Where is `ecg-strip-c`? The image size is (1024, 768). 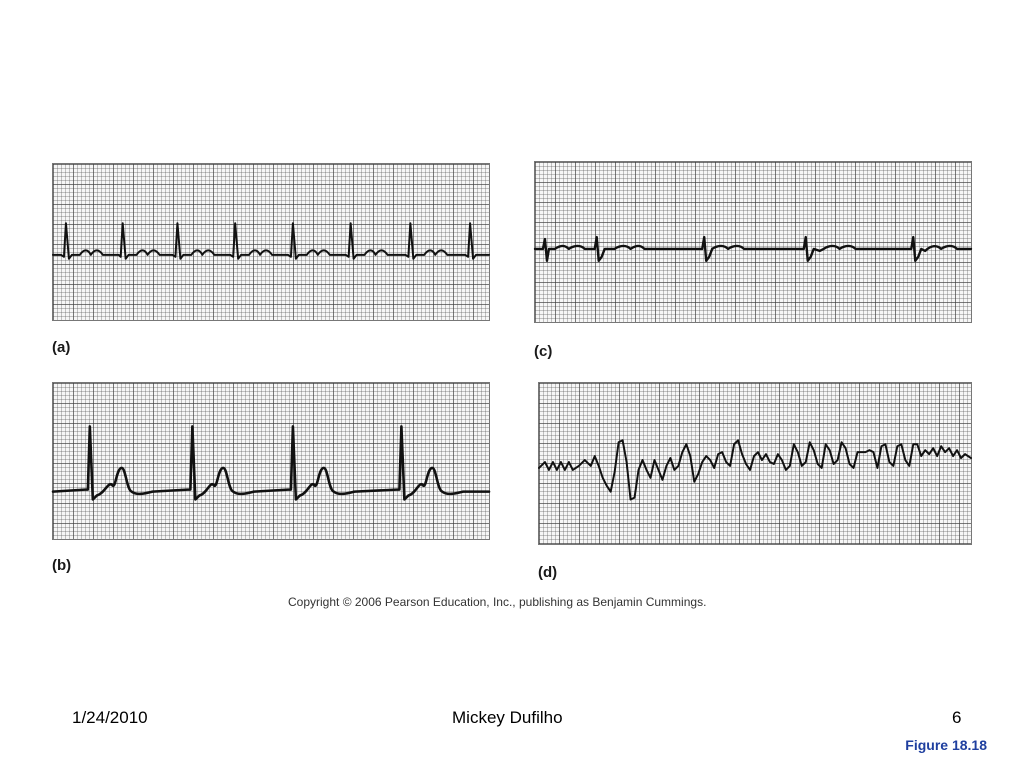
ecg-strip-c is located at coordinates (753, 242).